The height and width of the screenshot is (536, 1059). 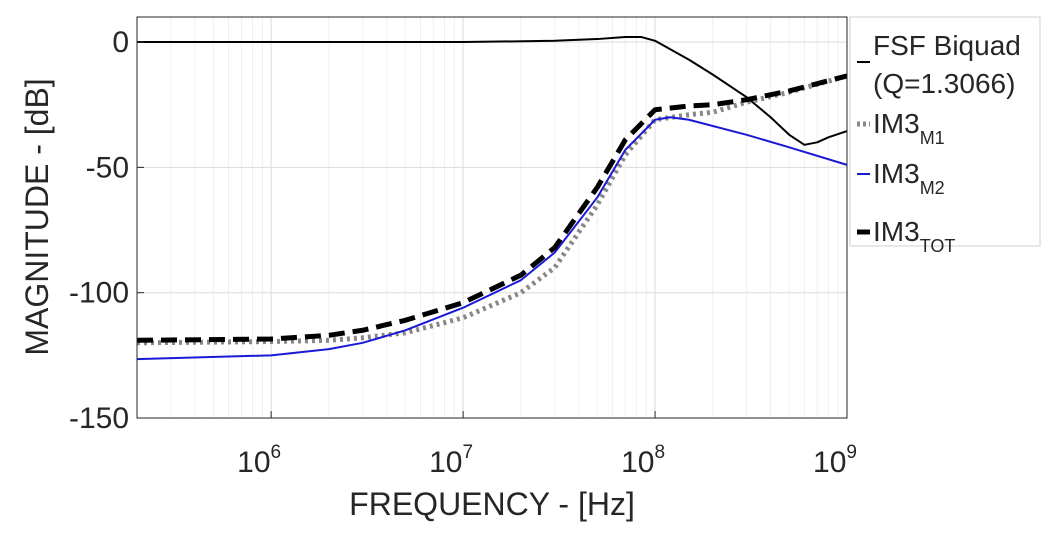 I want to click on x-axis-label: FREQUENCY - [Hz], so click(x=492, y=504).